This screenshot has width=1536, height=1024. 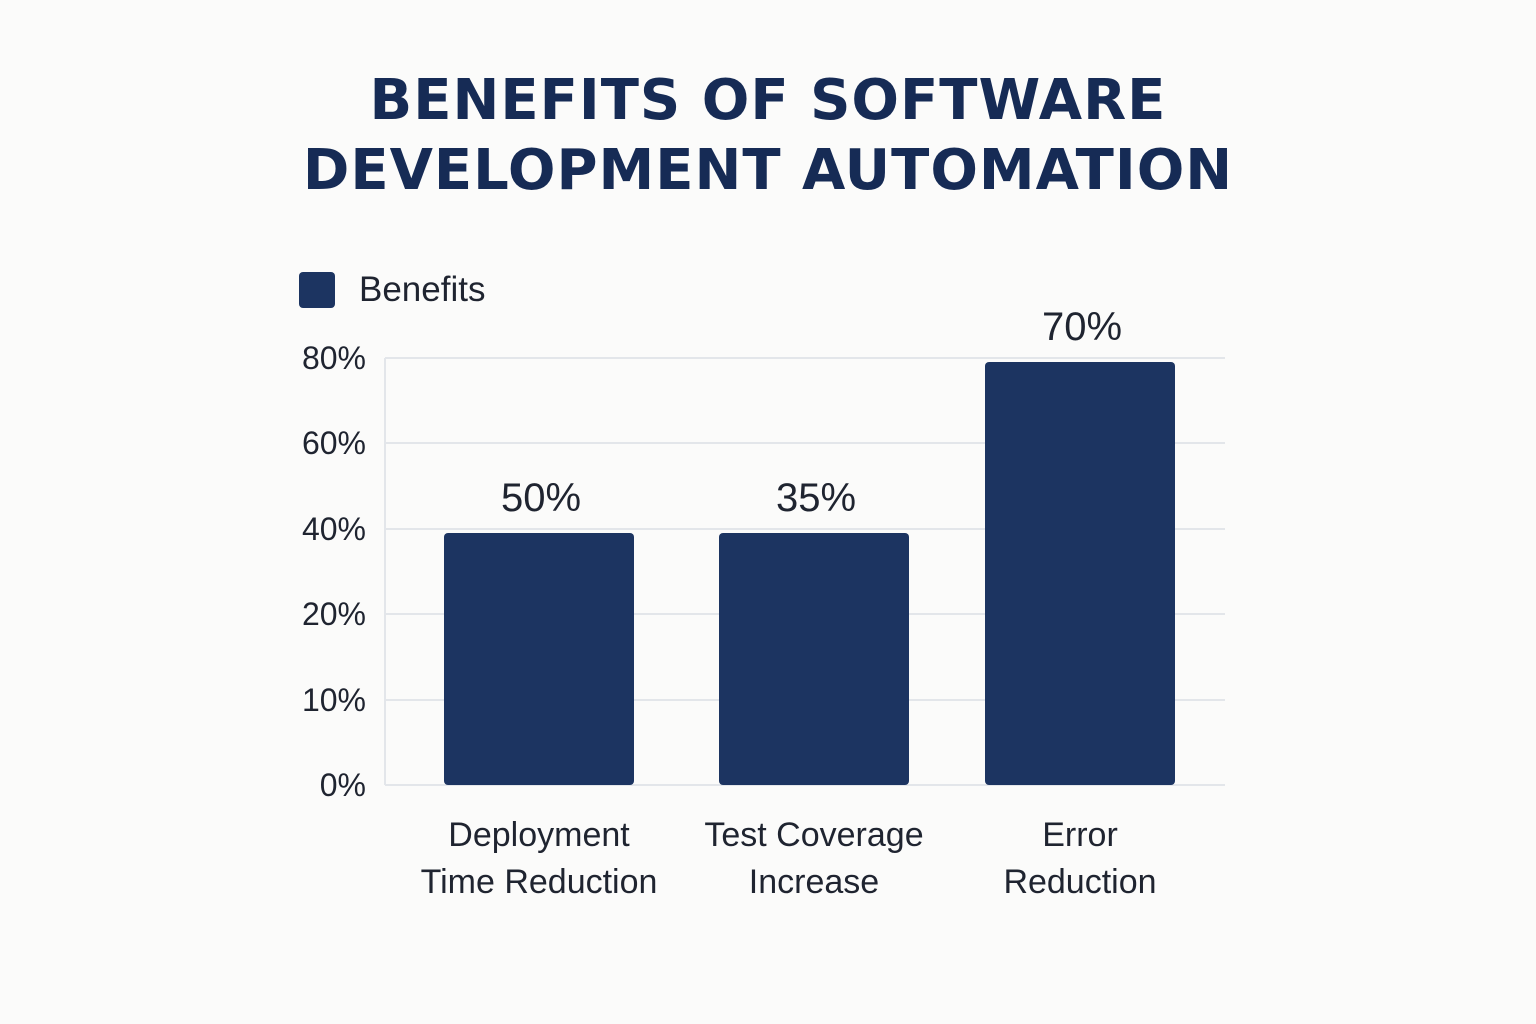 What do you see at coordinates (816, 498) in the screenshot?
I see `bar-value-label: 35%` at bounding box center [816, 498].